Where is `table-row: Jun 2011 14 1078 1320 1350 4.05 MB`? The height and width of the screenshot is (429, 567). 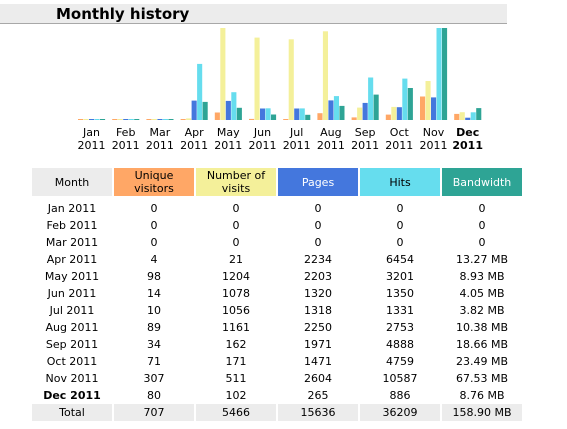
table-row: Jun 2011 14 1078 1320 1350 4.05 MB is located at coordinates (277, 293).